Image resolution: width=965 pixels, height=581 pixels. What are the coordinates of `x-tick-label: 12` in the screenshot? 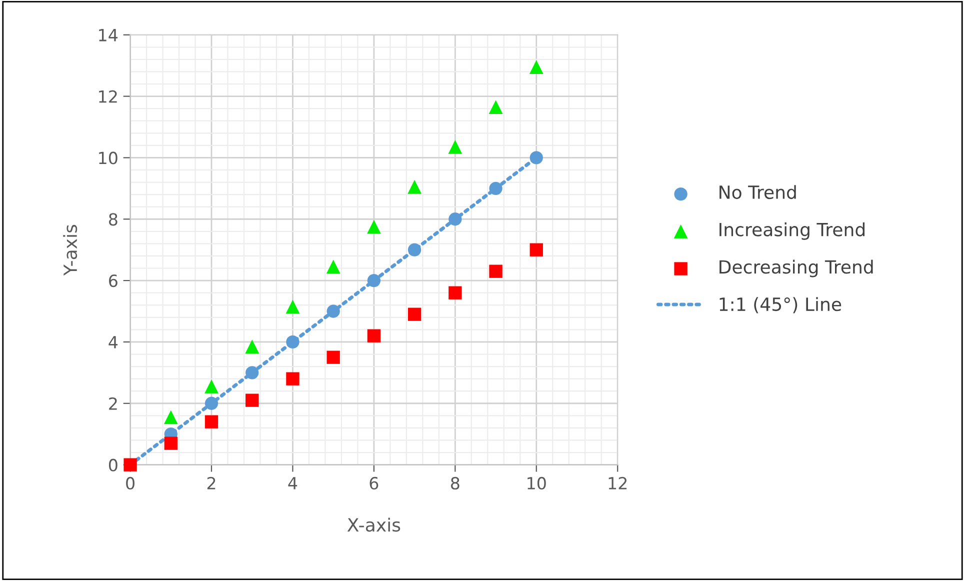 It's located at (617, 483).